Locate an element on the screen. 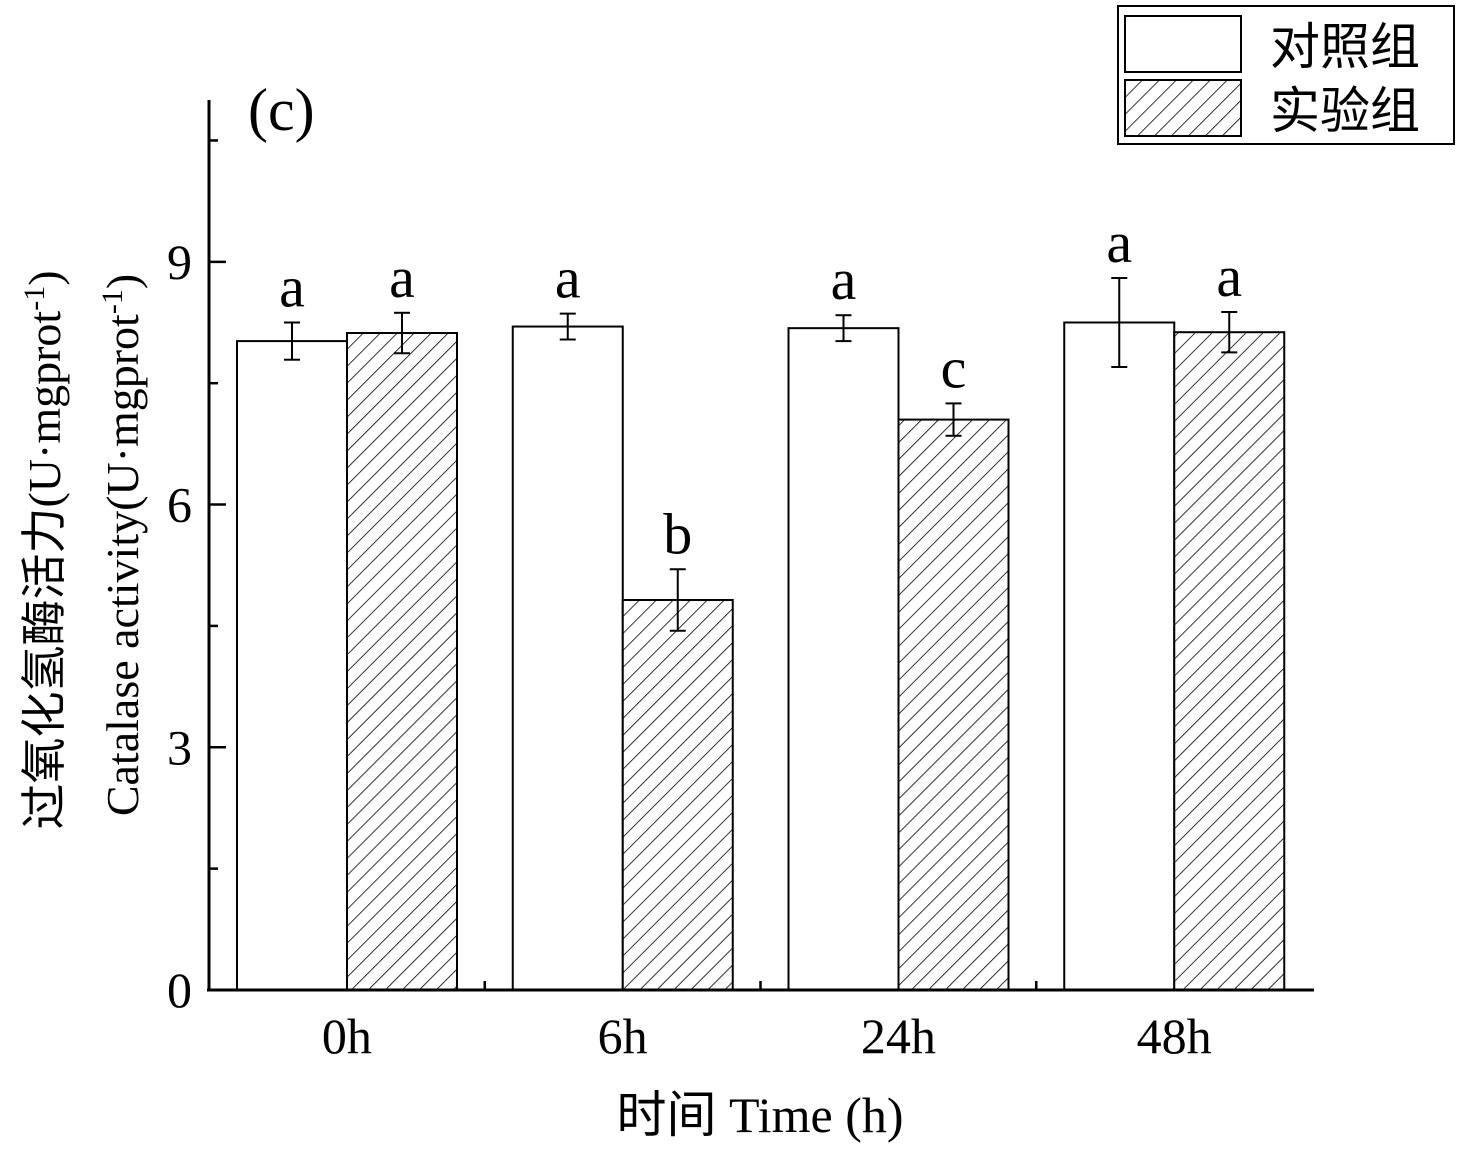 This screenshot has height=1150, width=1461. legend: 对照组 实验组 is located at coordinates (1286, 75).